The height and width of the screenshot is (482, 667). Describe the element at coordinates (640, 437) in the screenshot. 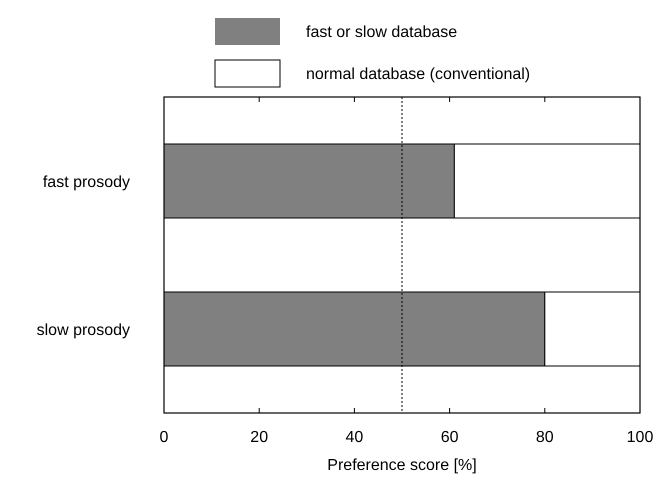

I see `x-tick-label: 100` at that location.